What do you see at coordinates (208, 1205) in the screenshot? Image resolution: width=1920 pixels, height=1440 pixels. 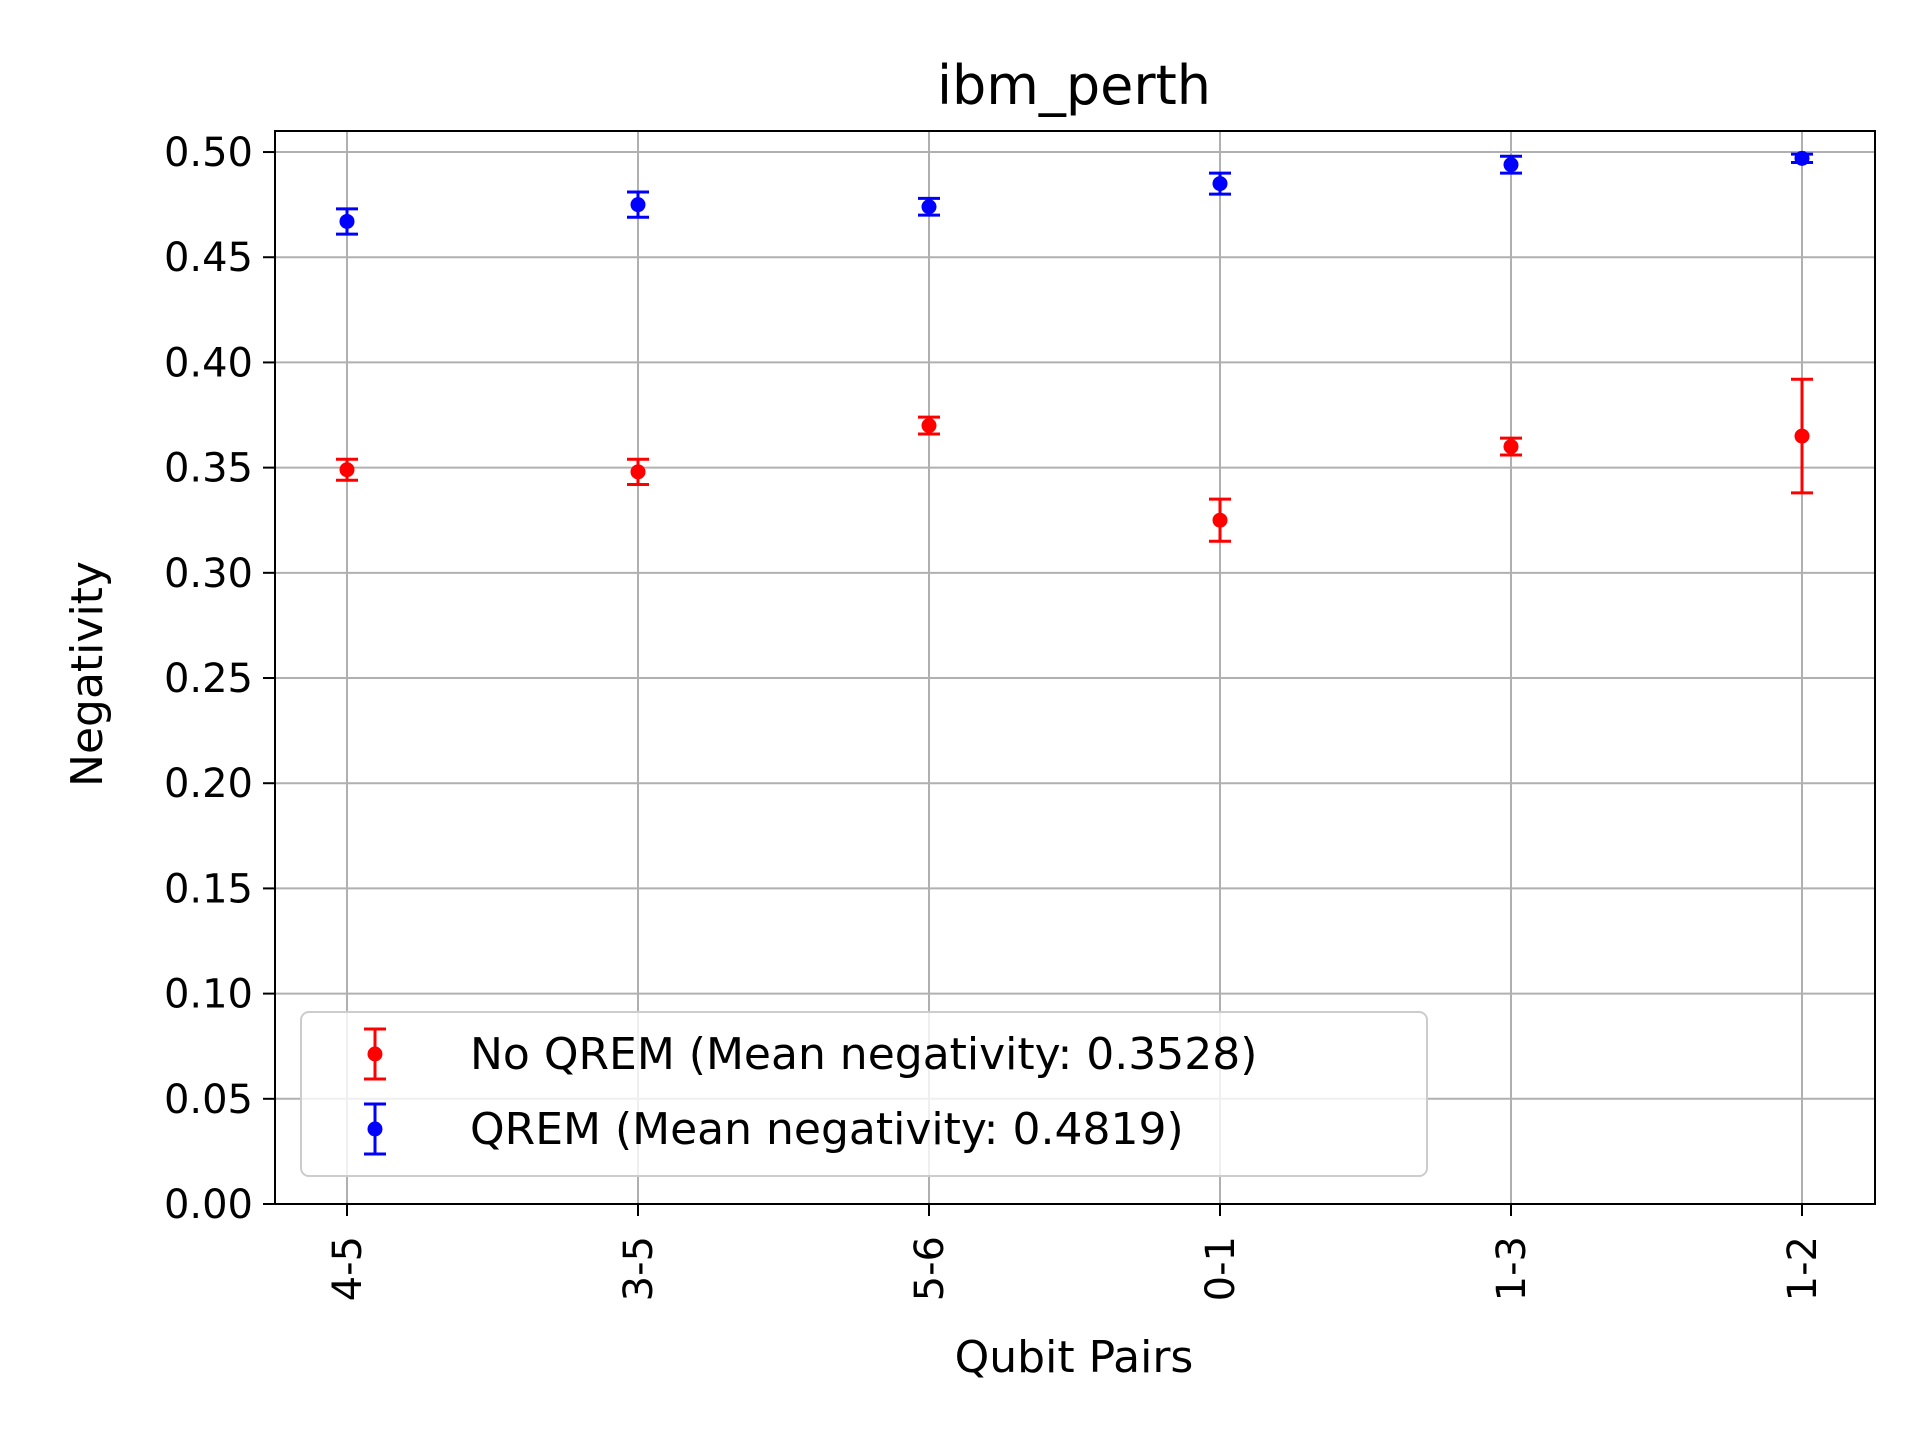 I see `y-tick-label: 0.00` at bounding box center [208, 1205].